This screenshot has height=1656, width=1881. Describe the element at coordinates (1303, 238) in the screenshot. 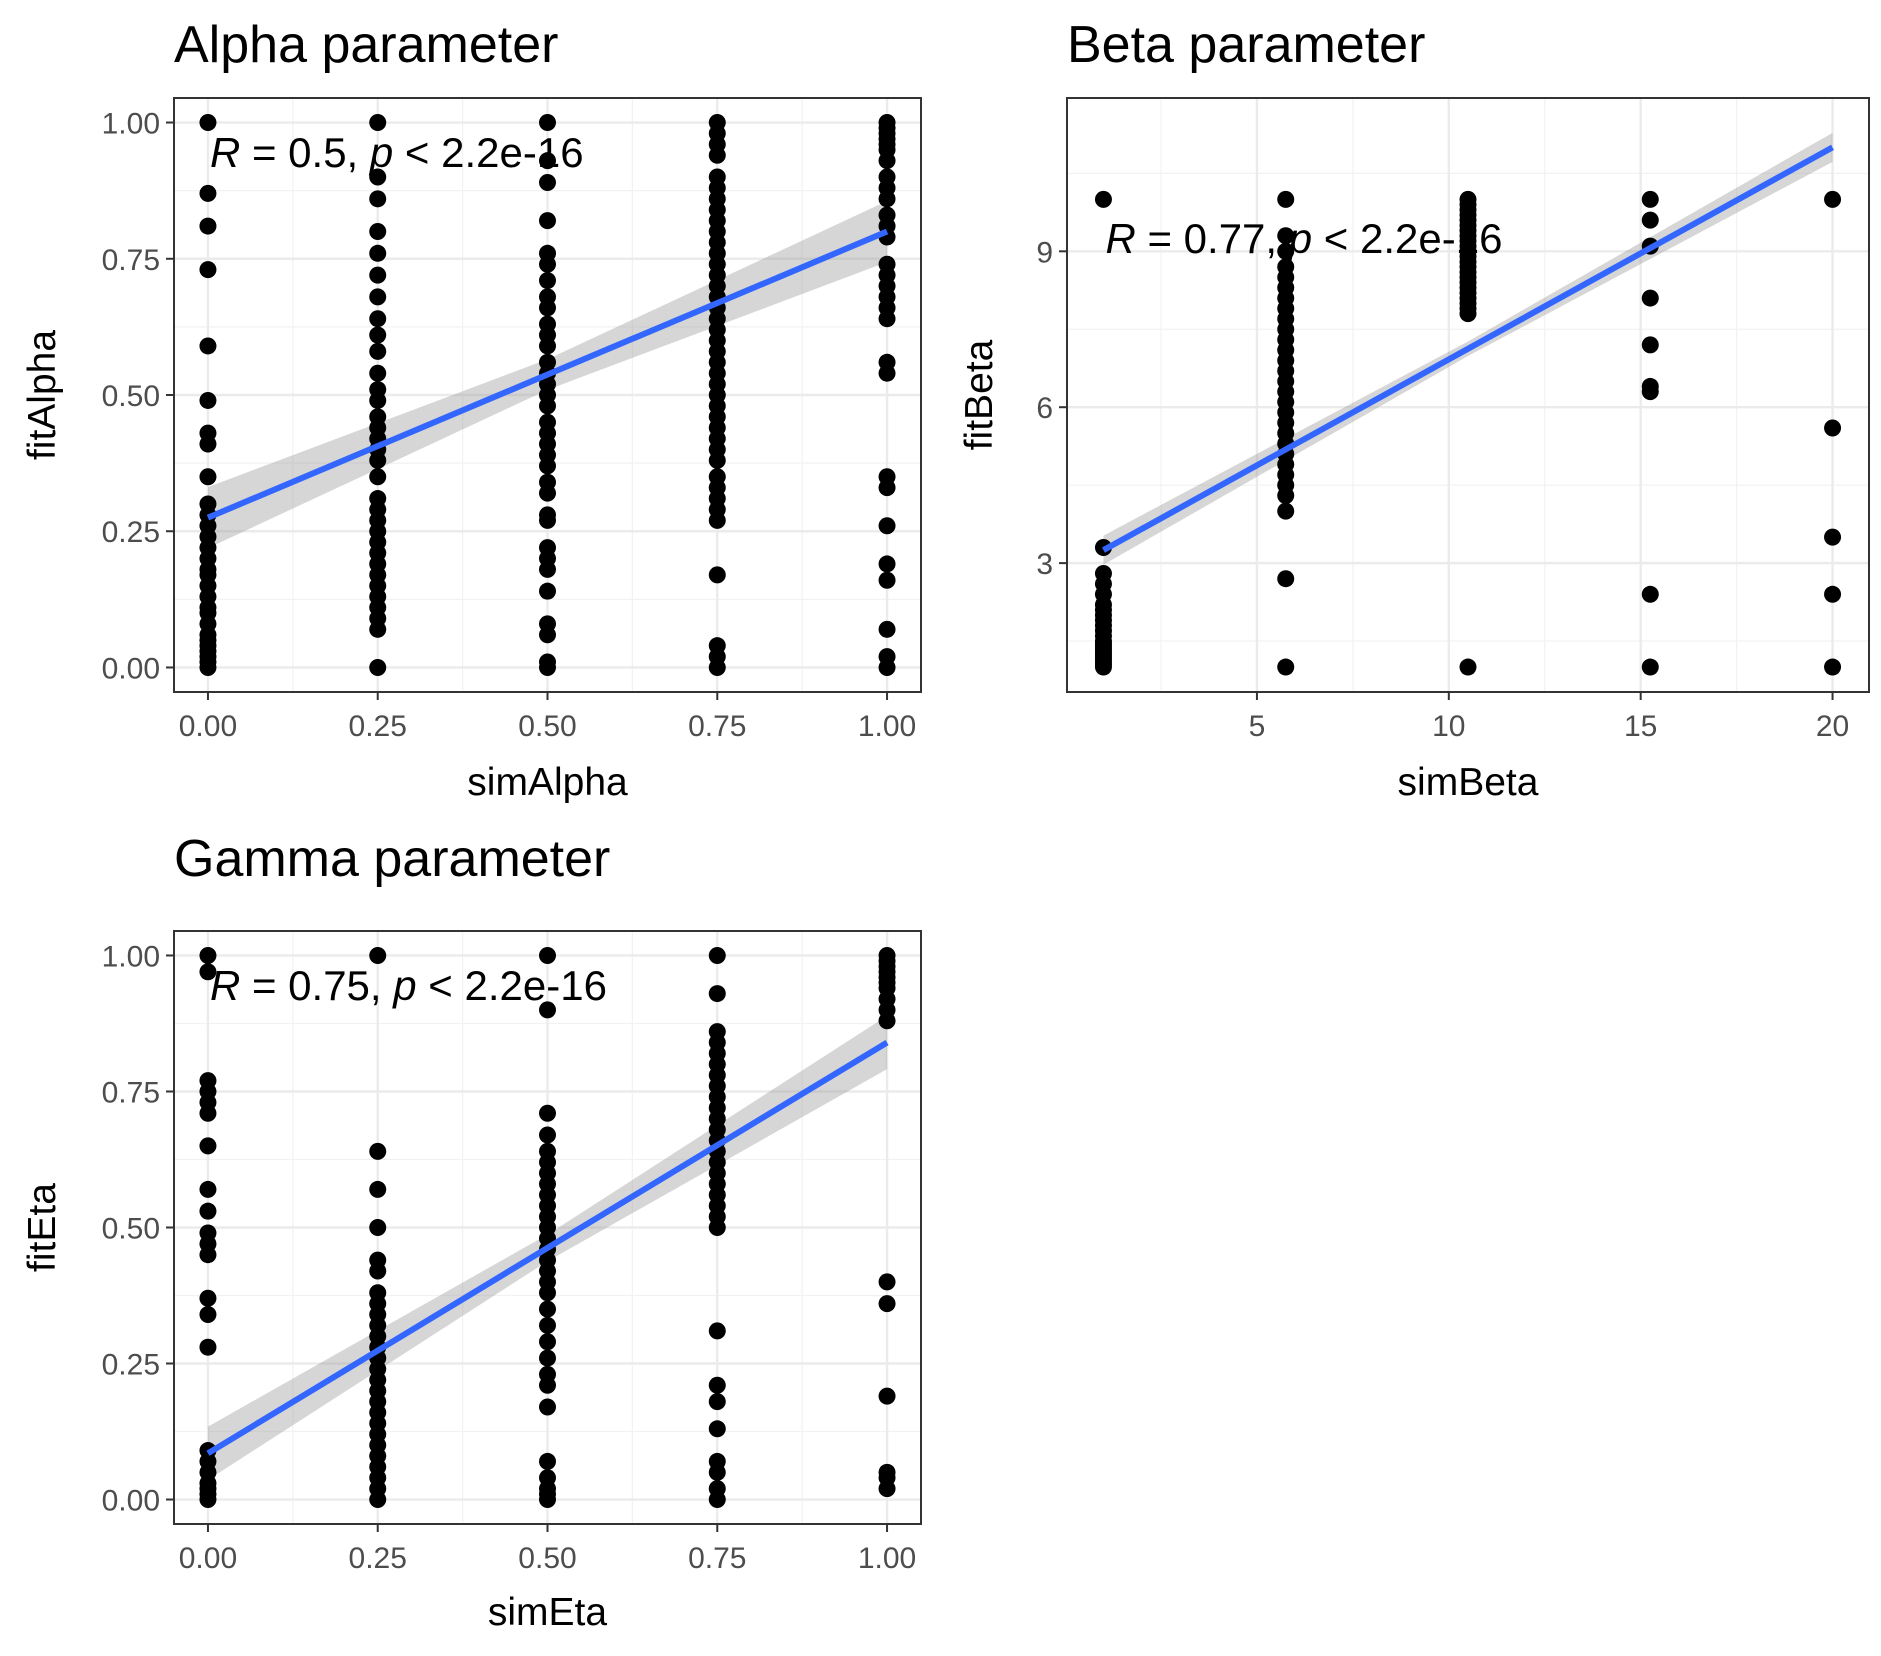

I see `correlation-label: R = 0.77, p < 2.2e-16` at that location.